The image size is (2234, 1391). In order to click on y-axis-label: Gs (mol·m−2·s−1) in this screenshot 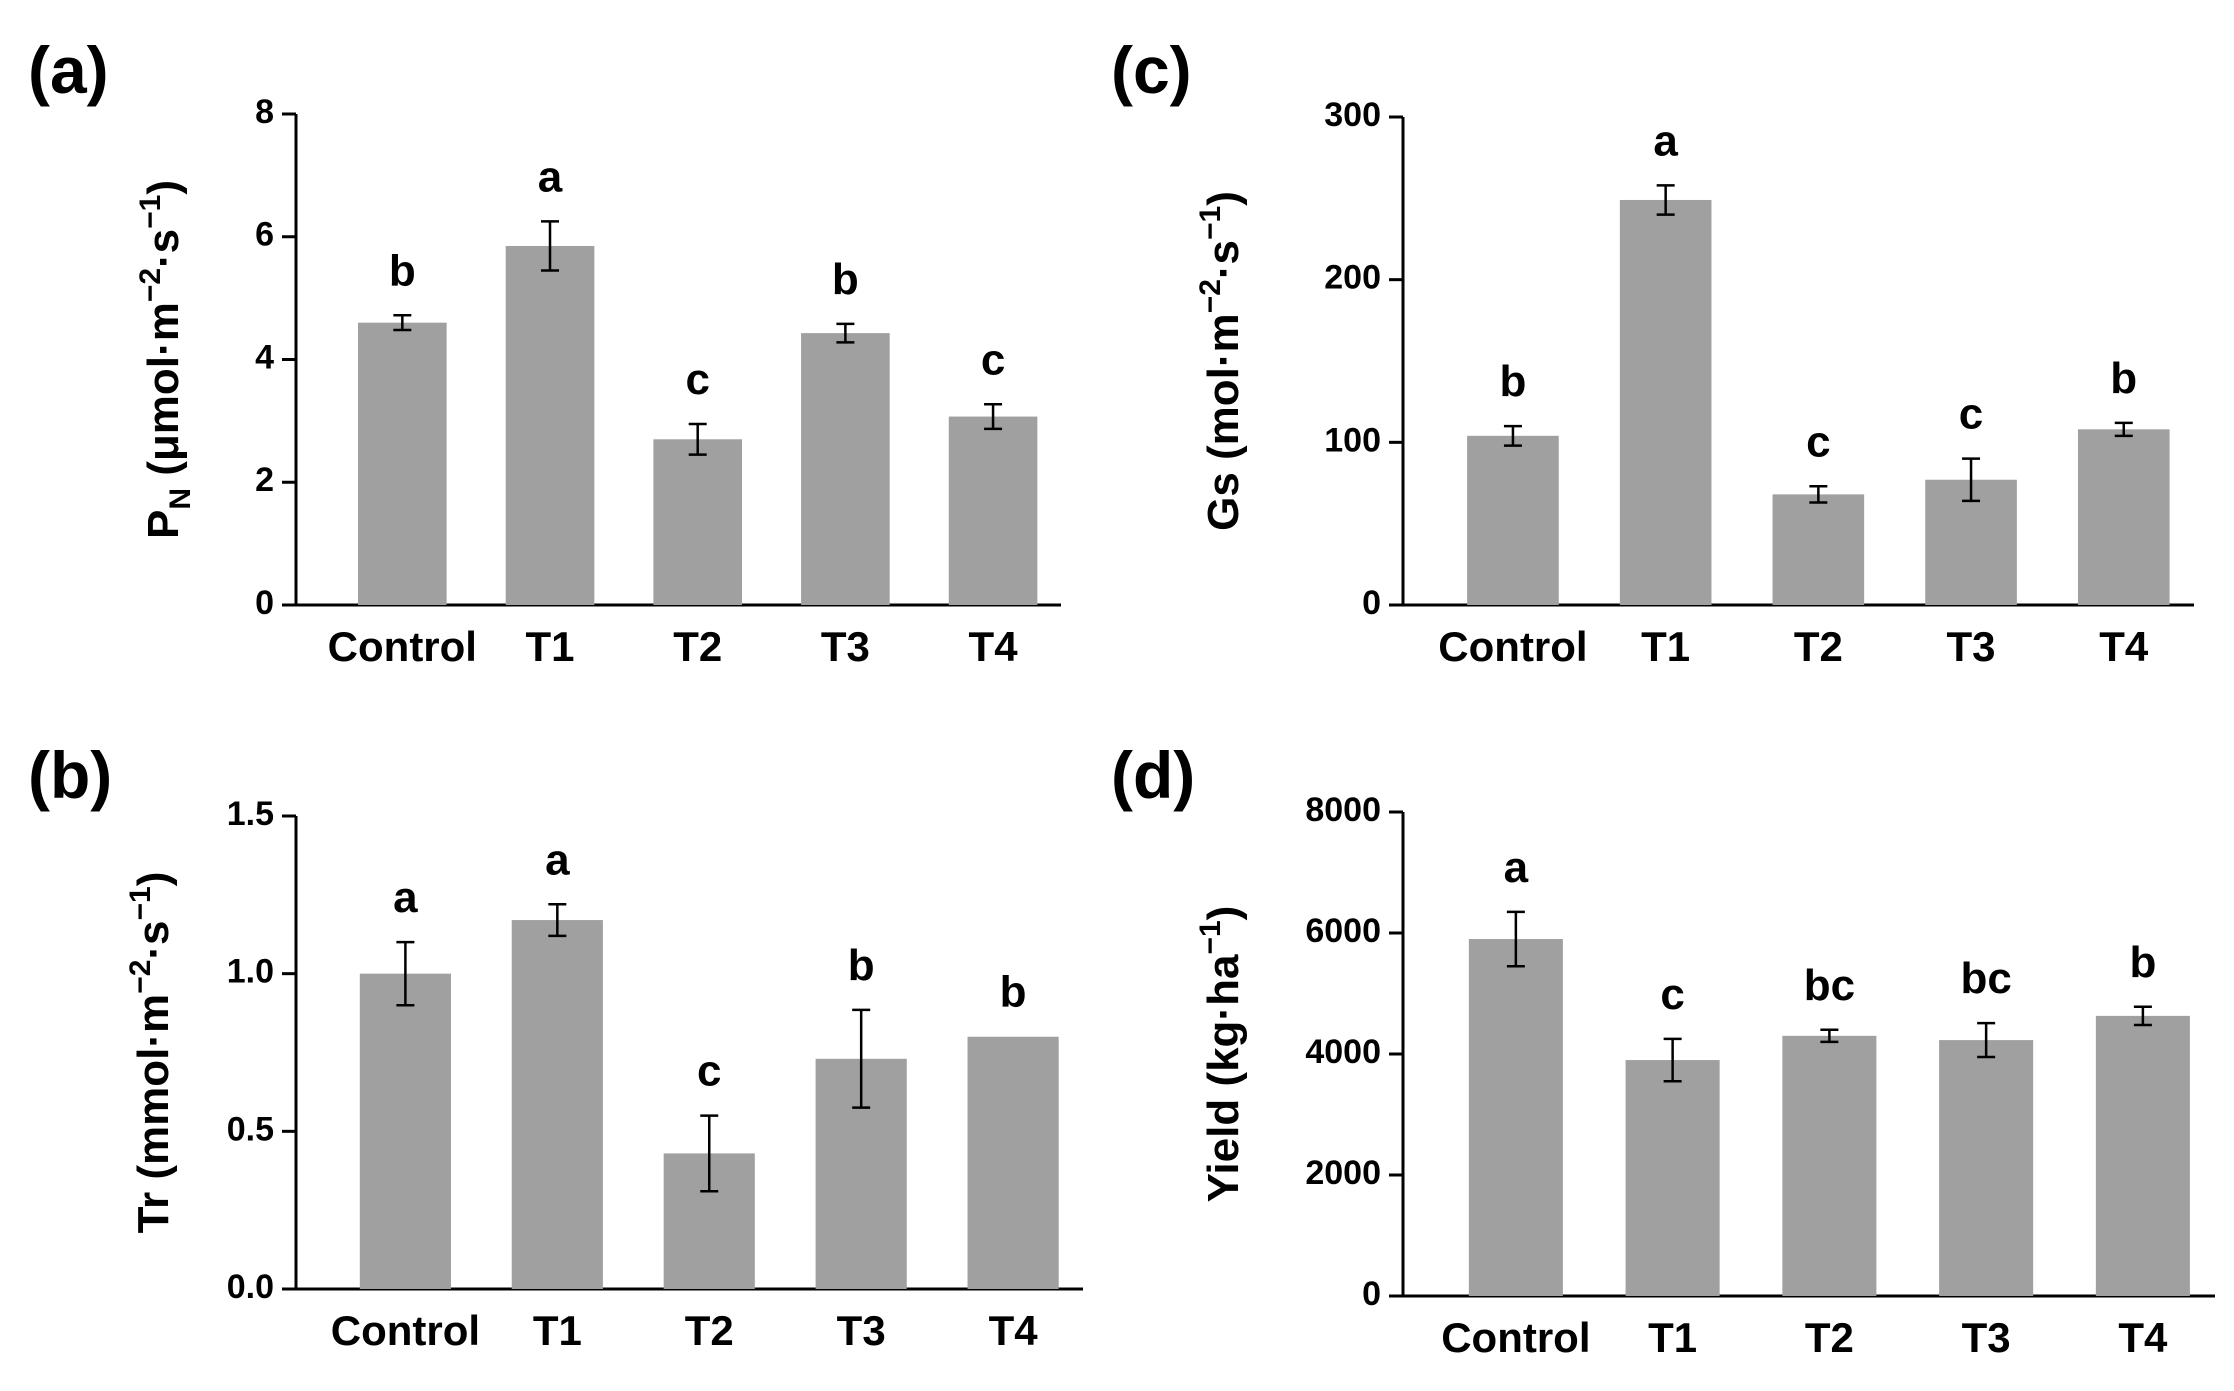, I will do `click(1221, 361)`.